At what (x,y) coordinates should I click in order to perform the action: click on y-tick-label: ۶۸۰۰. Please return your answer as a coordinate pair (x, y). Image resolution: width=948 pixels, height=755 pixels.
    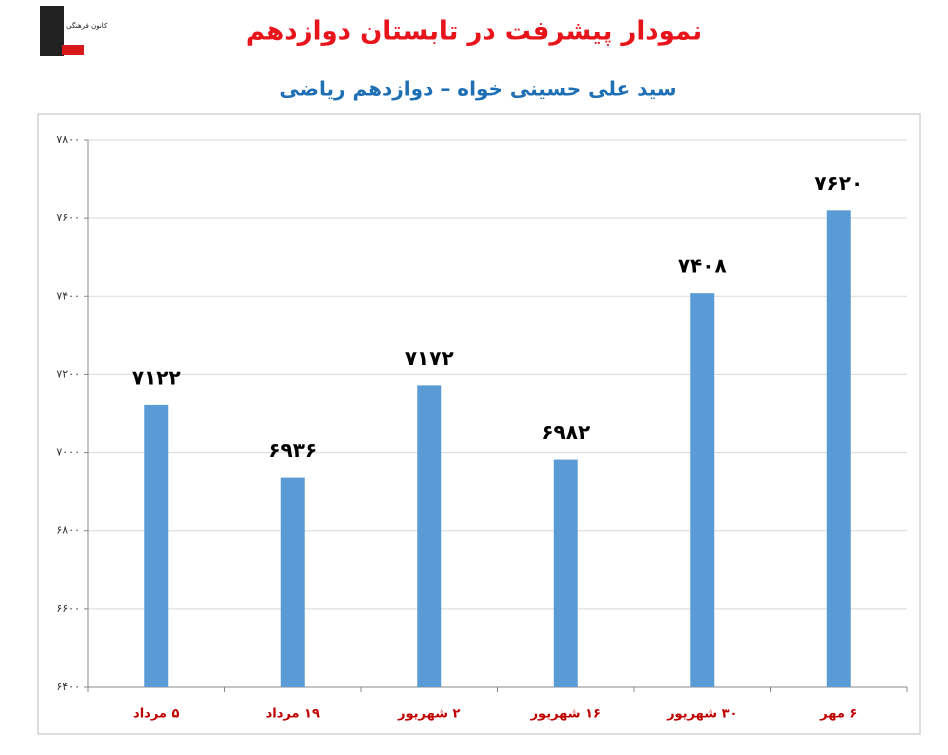
    Looking at the image, I should click on (68, 530).